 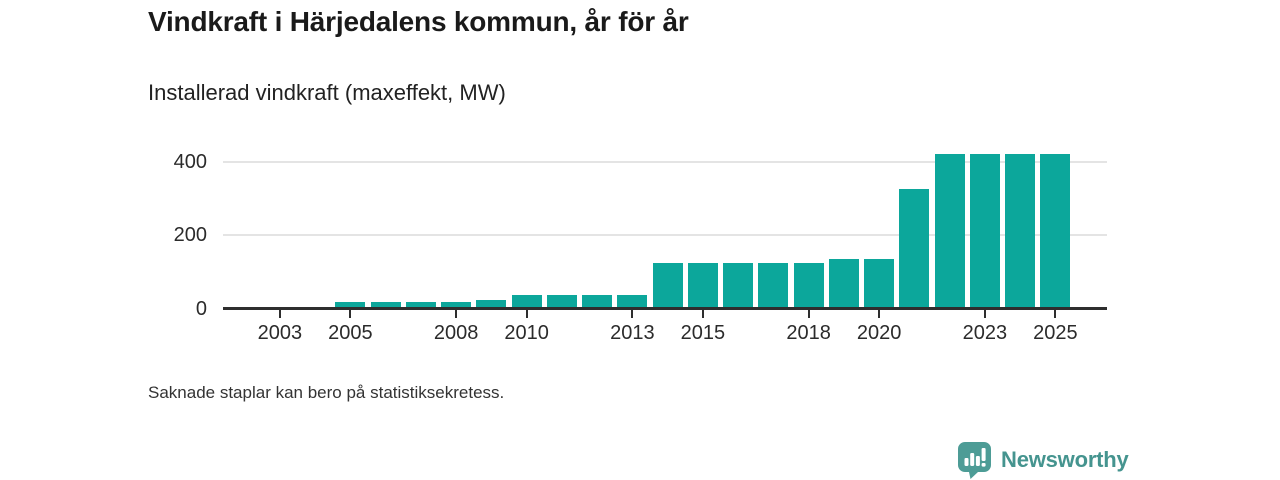 I want to click on x-axis-label-2013: 2013, so click(x=632, y=333).